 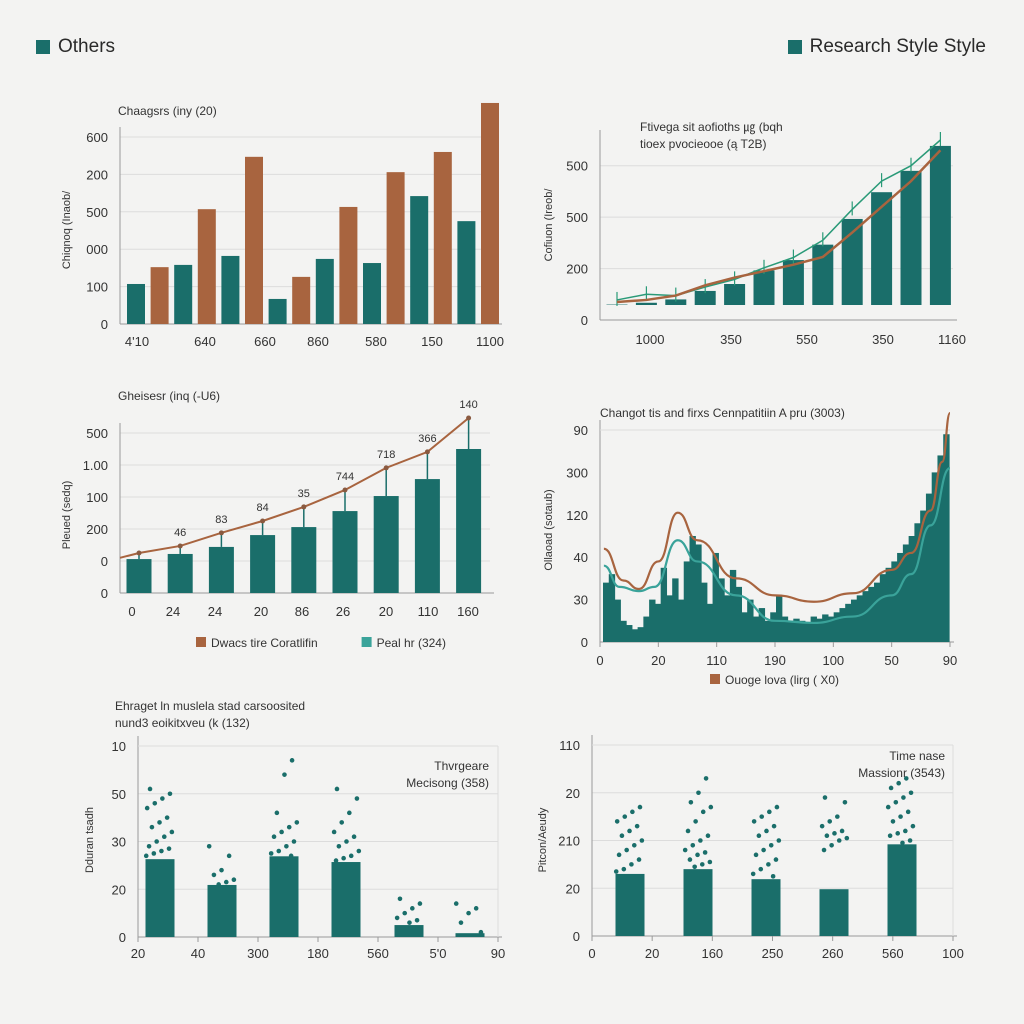 I want to click on y-tick-label: 0, so click(x=584, y=642).